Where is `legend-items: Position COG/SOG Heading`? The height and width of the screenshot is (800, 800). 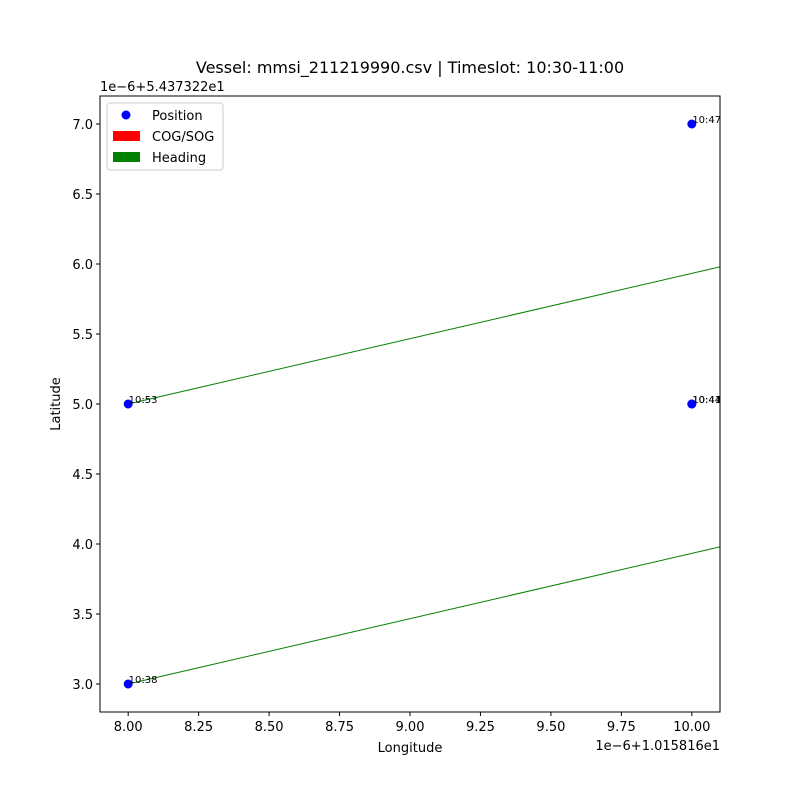
legend-items: Position COG/SOG Heading is located at coordinates (163, 137).